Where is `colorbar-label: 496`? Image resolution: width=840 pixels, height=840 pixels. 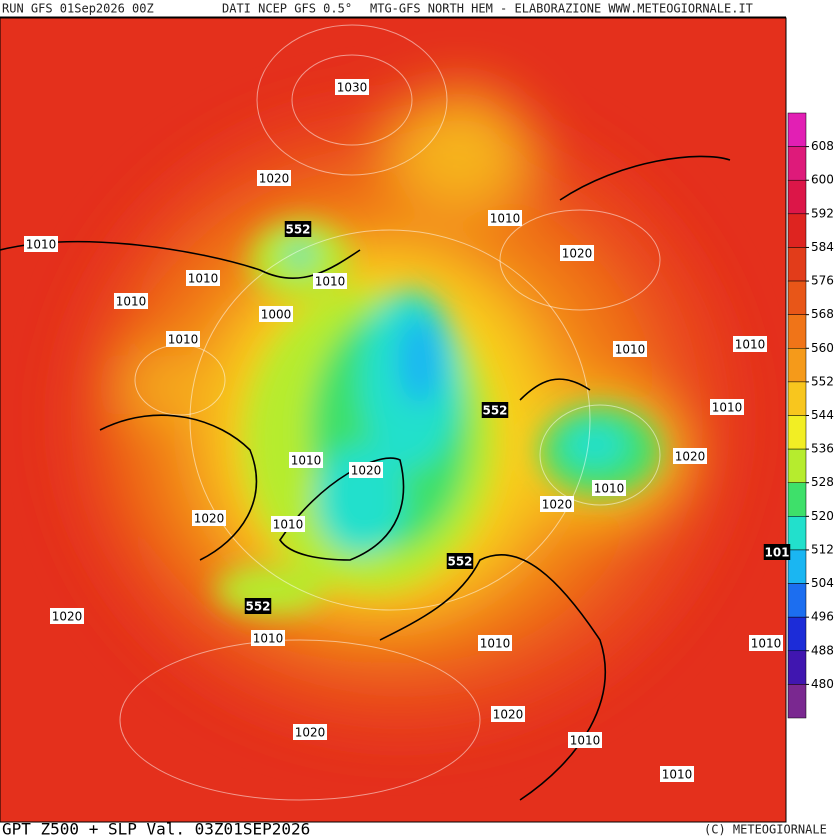 colorbar-label: 496 is located at coordinates (822, 617).